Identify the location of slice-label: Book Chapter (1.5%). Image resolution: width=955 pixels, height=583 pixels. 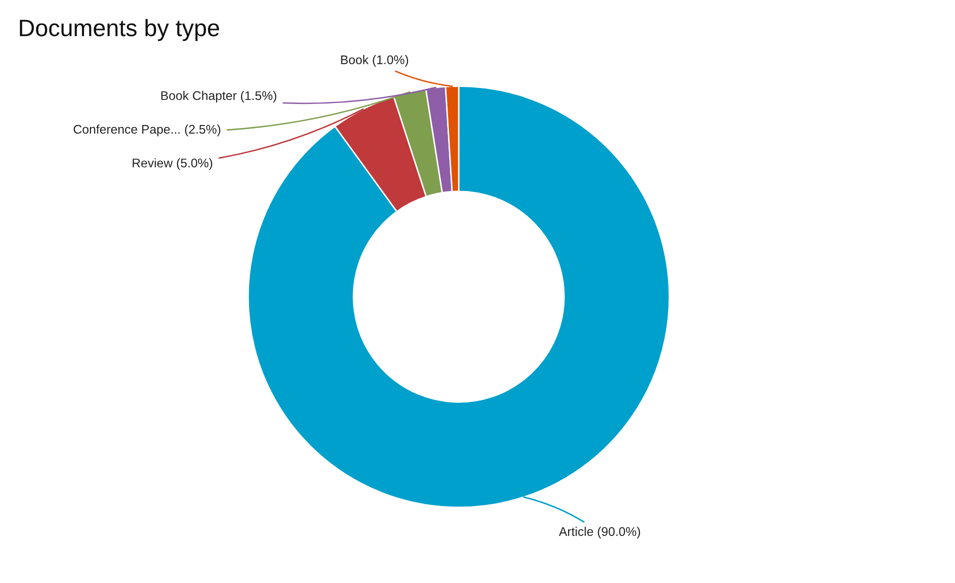
(218, 96).